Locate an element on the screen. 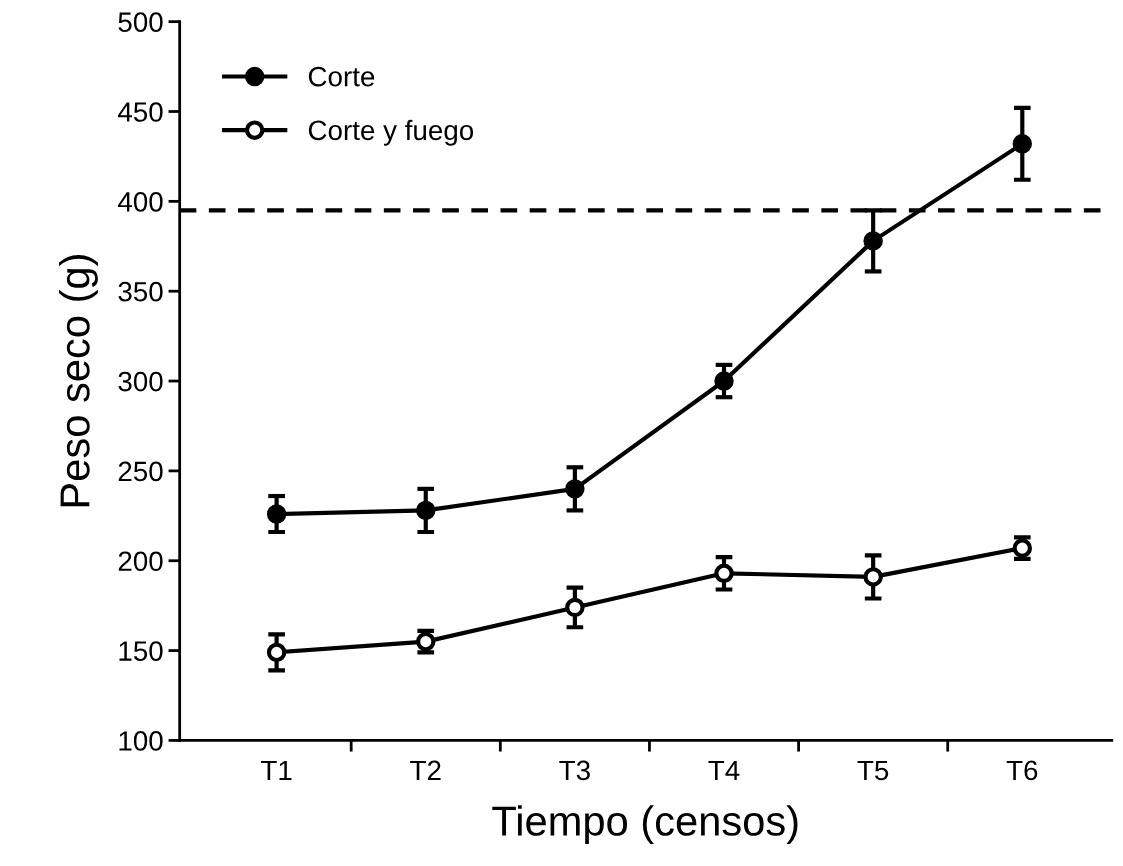  x-tick-label: T4 is located at coordinates (724, 770).